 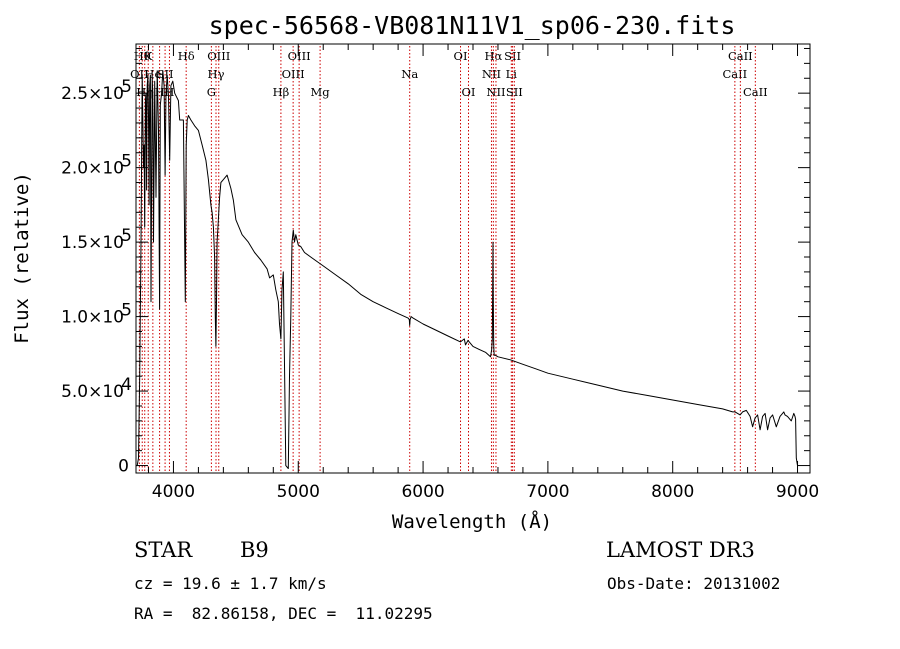 What do you see at coordinates (169, 92) in the screenshot?
I see `spectral-line-label-7: H` at bounding box center [169, 92].